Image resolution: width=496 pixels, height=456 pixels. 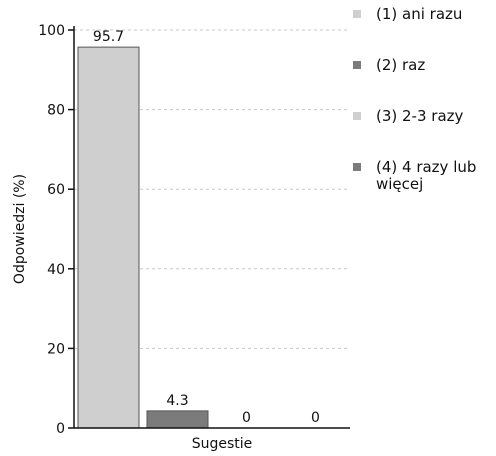 I want to click on legend-item-3: (3) 2-3 razy, so click(x=422, y=116).